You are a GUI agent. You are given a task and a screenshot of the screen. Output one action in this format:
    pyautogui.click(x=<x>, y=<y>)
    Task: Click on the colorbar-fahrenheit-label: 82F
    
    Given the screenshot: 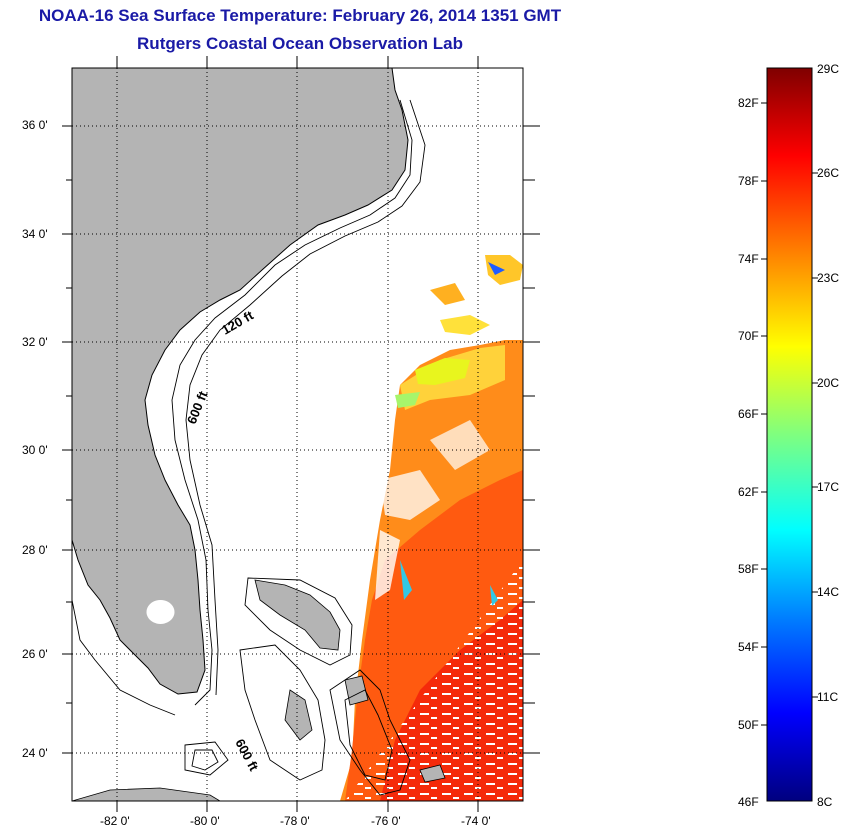 What is the action you would take?
    pyautogui.click(x=748, y=103)
    